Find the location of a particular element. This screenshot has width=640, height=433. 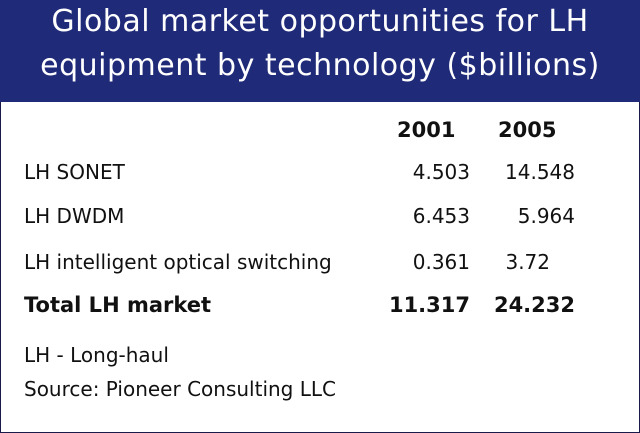

value-2005: 5.964 is located at coordinates (546, 216).